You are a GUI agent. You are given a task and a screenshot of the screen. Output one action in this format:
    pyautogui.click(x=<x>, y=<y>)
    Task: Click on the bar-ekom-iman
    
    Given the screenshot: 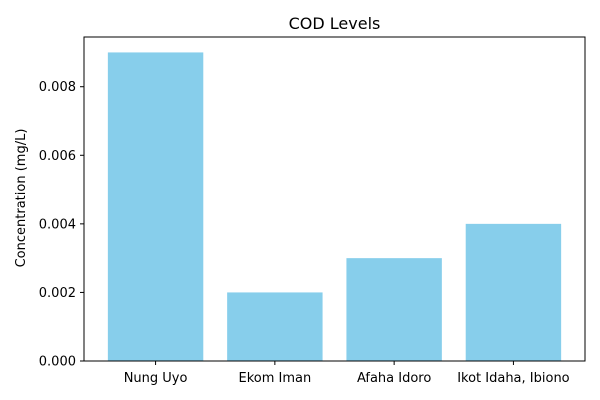 What is the action you would take?
    pyautogui.click(x=275, y=326)
    